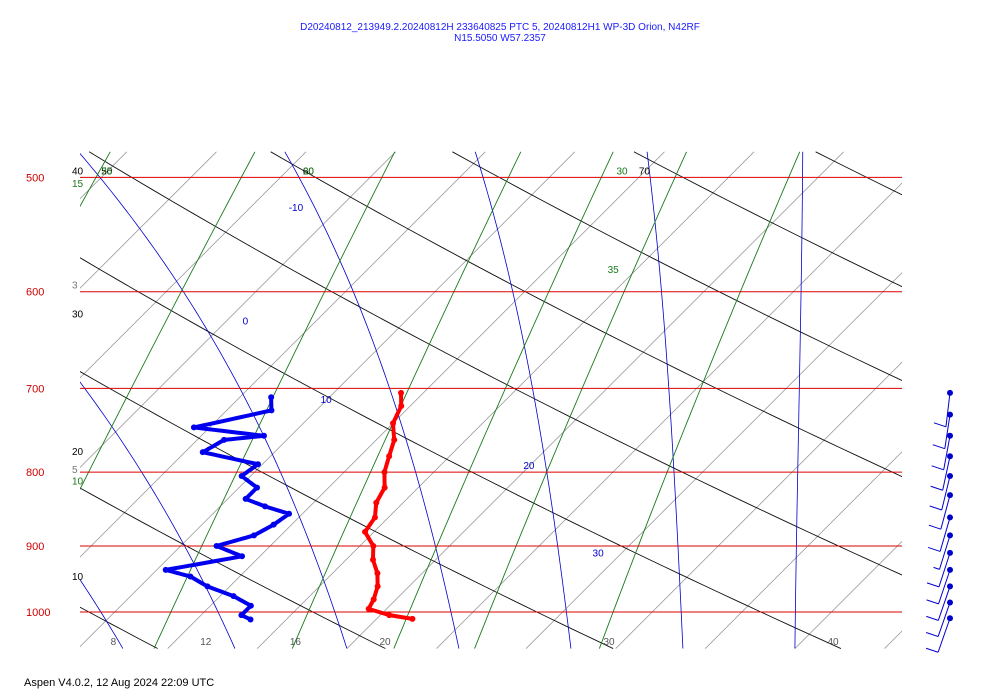 Image resolution: width=1000 pixels, height=700 pixels. What do you see at coordinates (385, 642) in the screenshot?
I see `temperature-label-20: 20` at bounding box center [385, 642].